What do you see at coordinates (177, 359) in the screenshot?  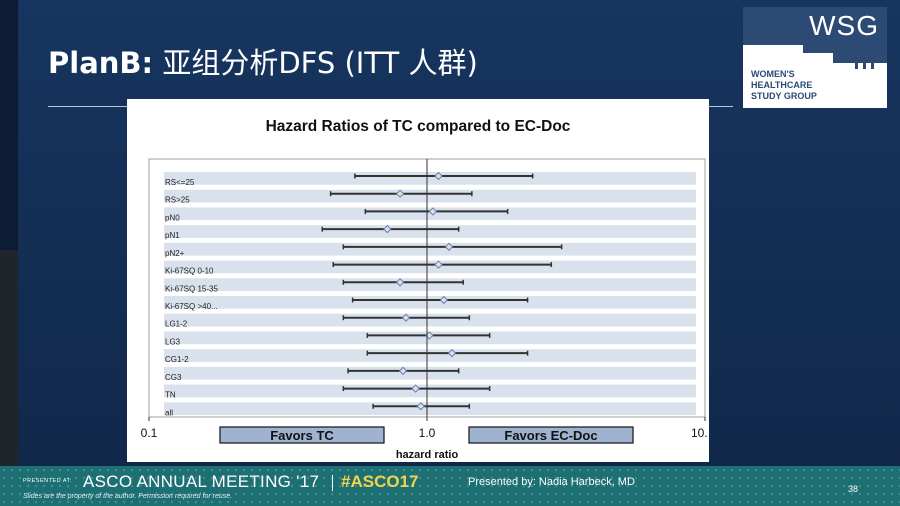 I see `row-label: CG1-2` at bounding box center [177, 359].